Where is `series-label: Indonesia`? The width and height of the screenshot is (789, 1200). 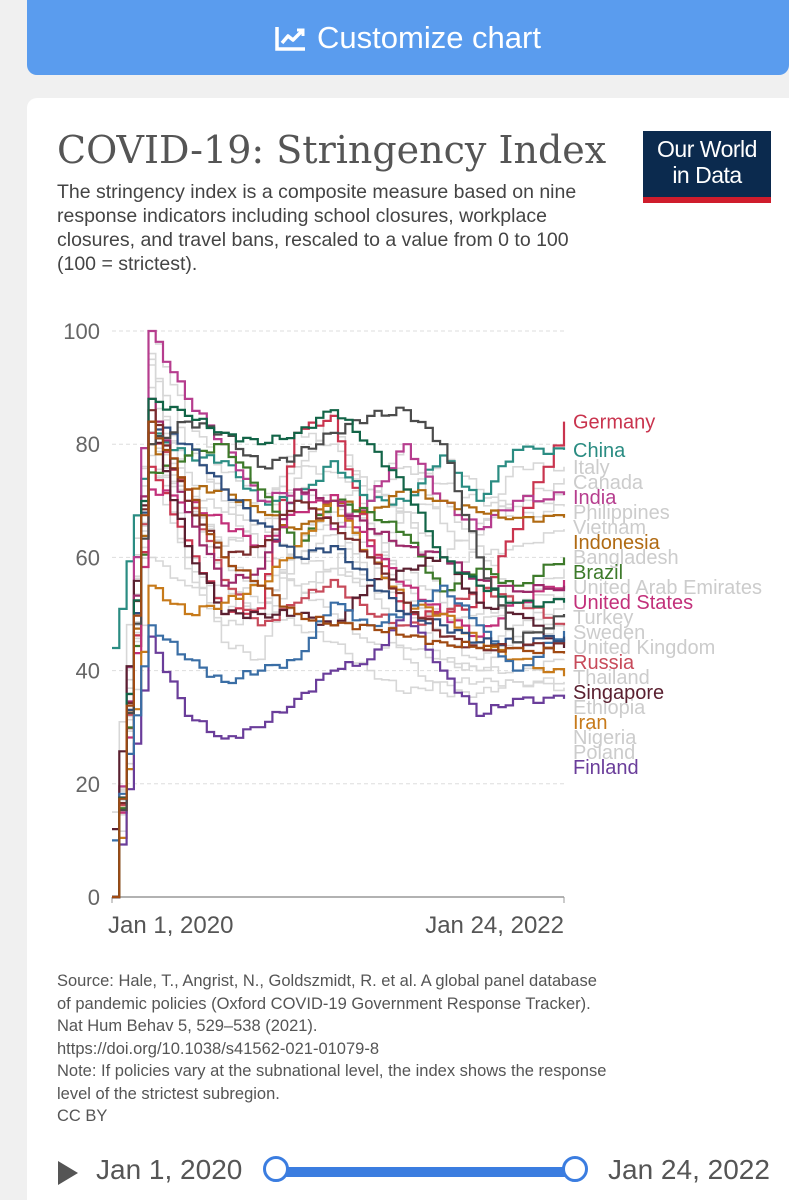 series-label: Indonesia is located at coordinates (617, 543).